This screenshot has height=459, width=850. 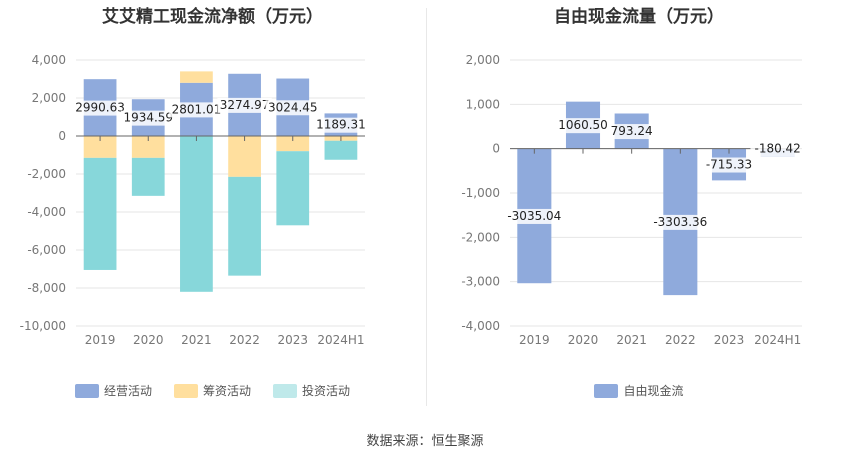 I want to click on legend-swatch-free-cash-flow, so click(x=606, y=390).